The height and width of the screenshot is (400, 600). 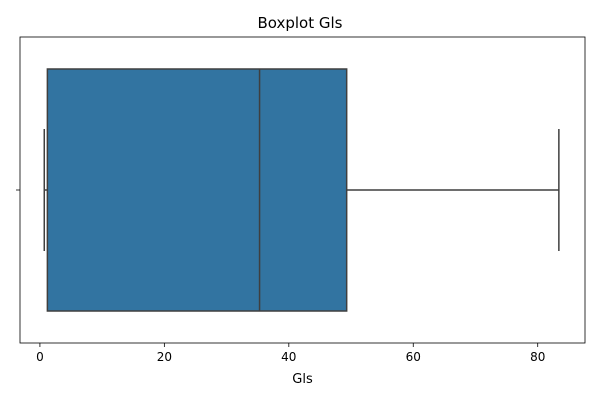 What do you see at coordinates (413, 357) in the screenshot?
I see `x-tick-label: 60` at bounding box center [413, 357].